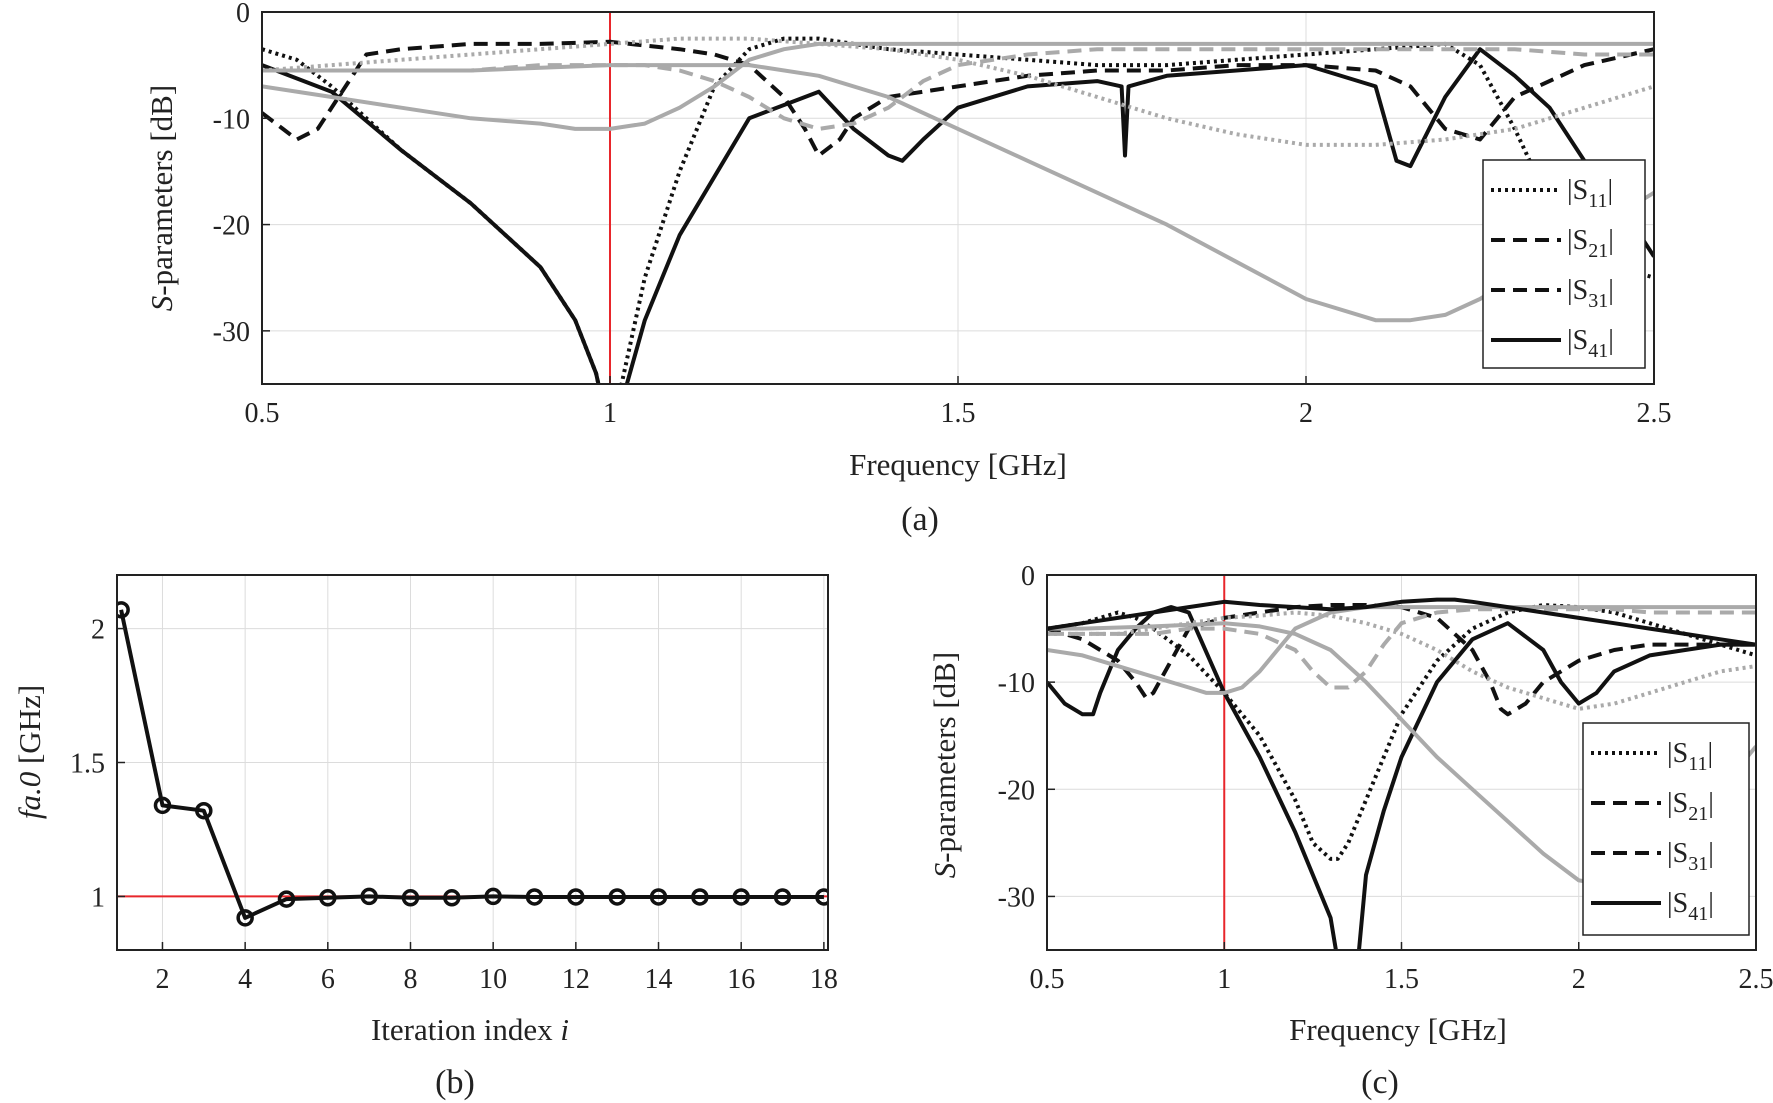 This screenshot has width=1773, height=1103. What do you see at coordinates (920, 519) in the screenshot?
I see `panel-a-caption: (a)` at bounding box center [920, 519].